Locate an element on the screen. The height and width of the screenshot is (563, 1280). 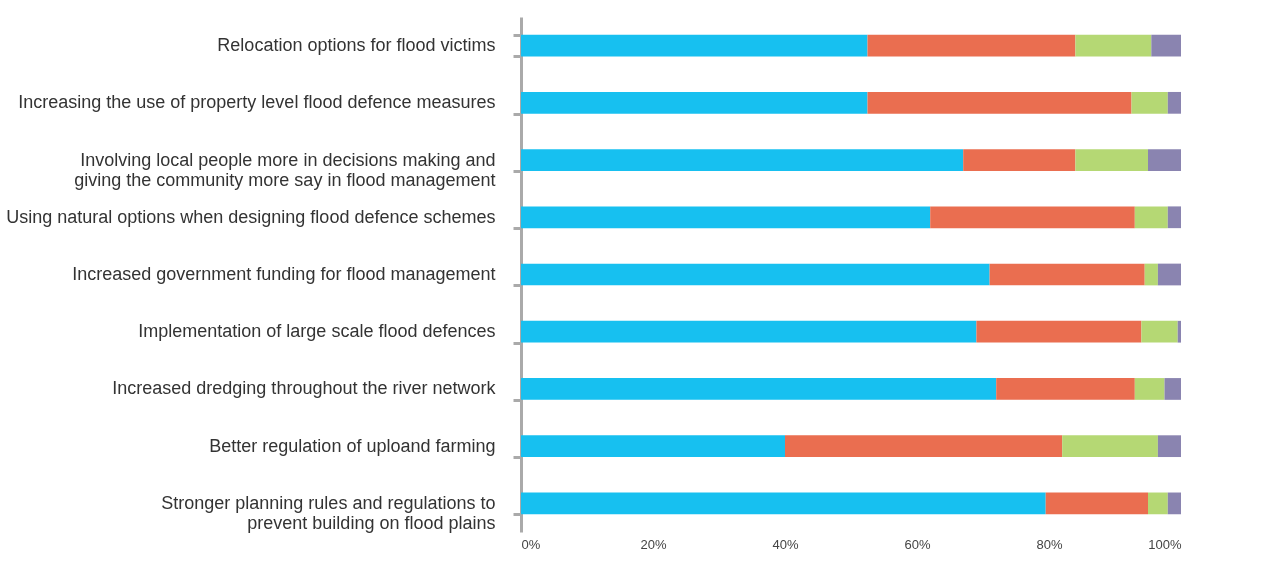
y-tick-label: Relocation options for flood victims is located at coordinates (356, 45).